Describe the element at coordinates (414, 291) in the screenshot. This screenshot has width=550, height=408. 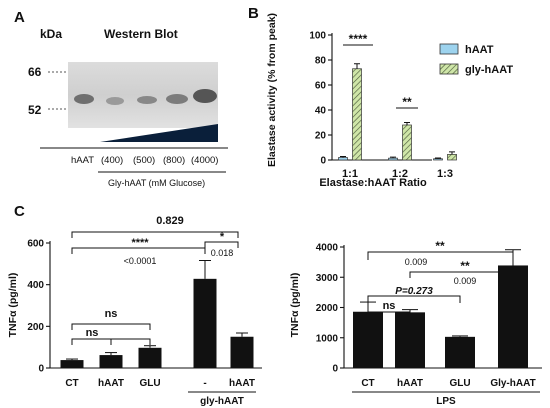
I see `p-ct-vs-glu-lps: P=0.273` at that location.